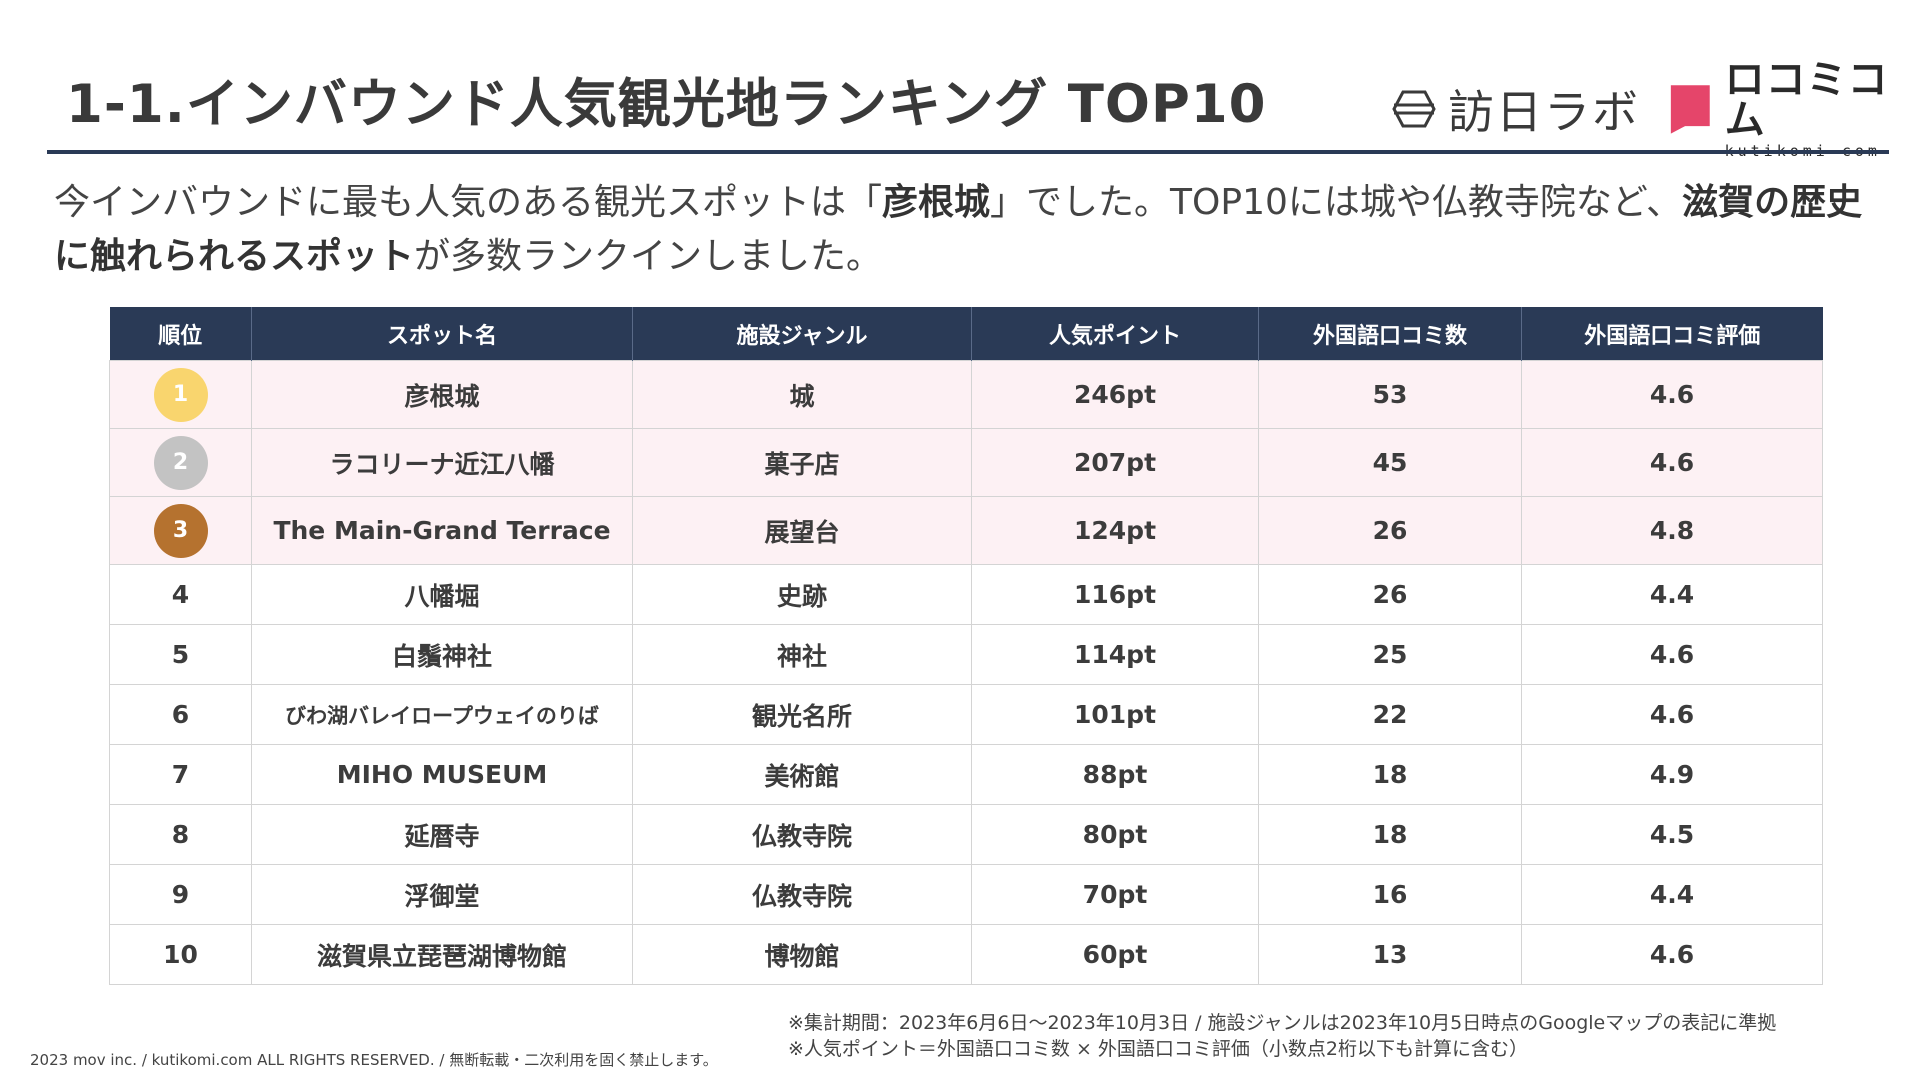  Describe the element at coordinates (180, 954) in the screenshot. I see `rank-cell: 10` at that location.